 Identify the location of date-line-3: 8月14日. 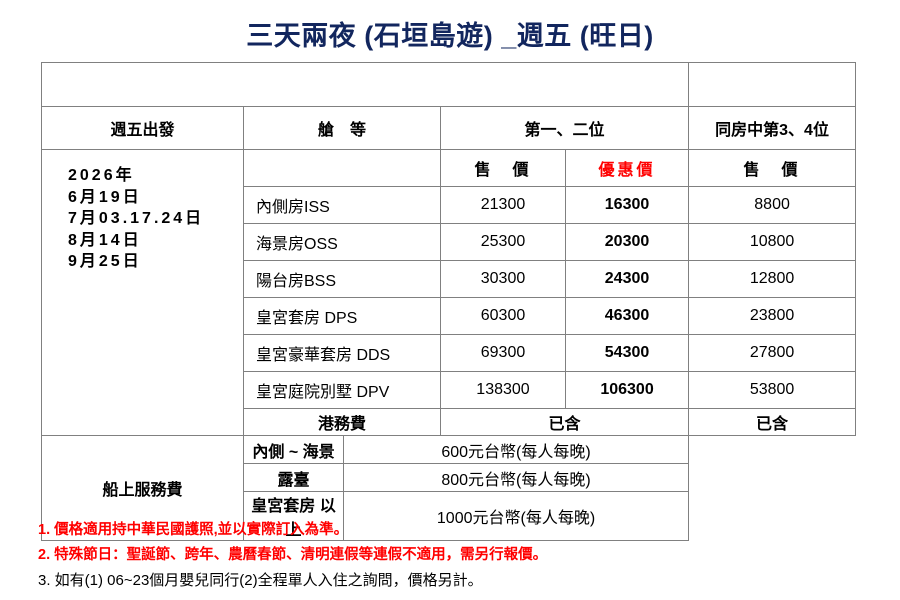
(105, 240).